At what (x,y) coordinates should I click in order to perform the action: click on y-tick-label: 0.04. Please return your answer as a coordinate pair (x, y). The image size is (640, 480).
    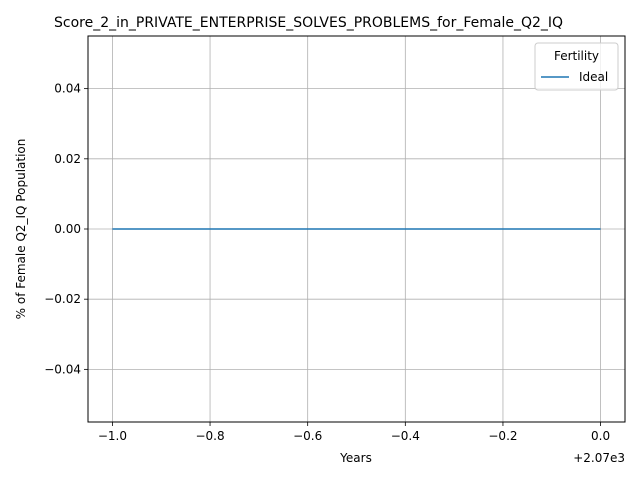
    Looking at the image, I should click on (67, 89).